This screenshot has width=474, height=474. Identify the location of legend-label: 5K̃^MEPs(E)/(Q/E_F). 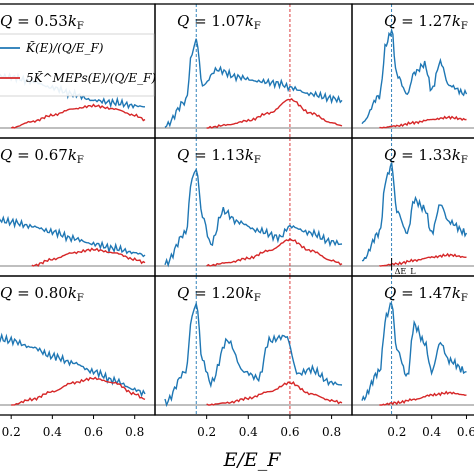
(91, 77).